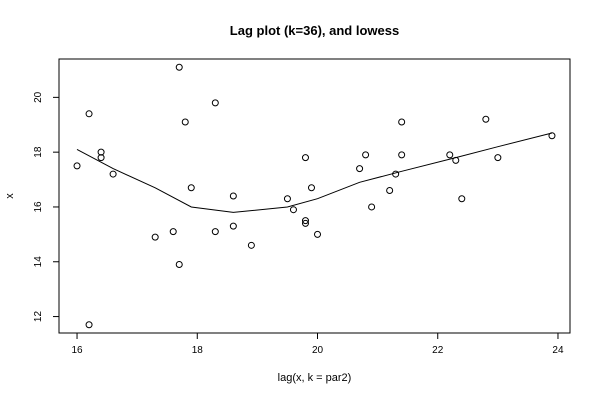 The height and width of the screenshot is (400, 599). What do you see at coordinates (317, 344) in the screenshot?
I see `x-axis: 16 18 20 22 24` at bounding box center [317, 344].